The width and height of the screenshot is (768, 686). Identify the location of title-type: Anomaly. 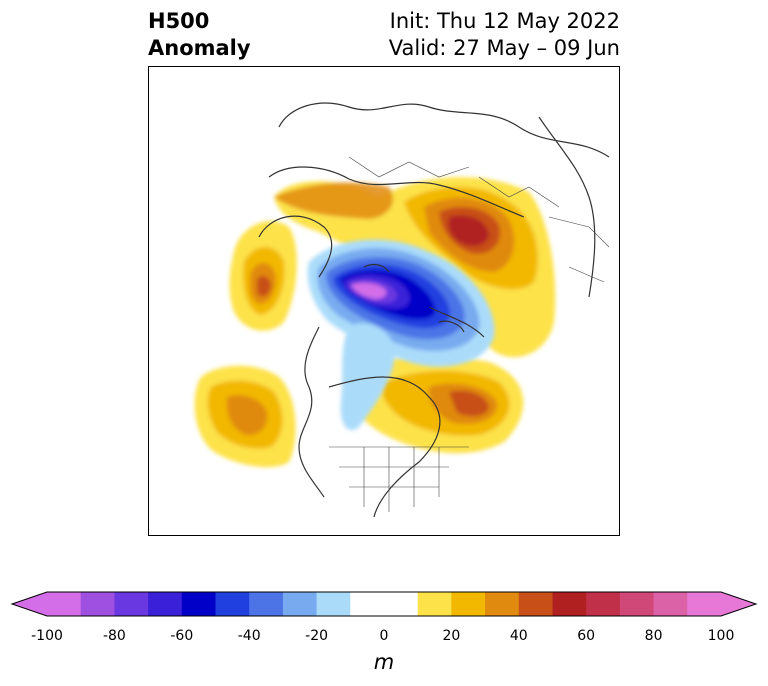
(199, 48).